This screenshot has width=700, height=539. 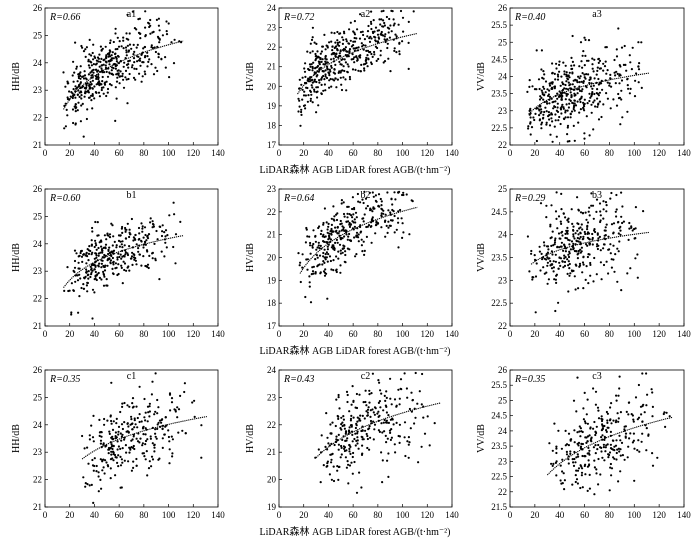 I want to click on x-tick-label: 60, so click(x=120, y=334).